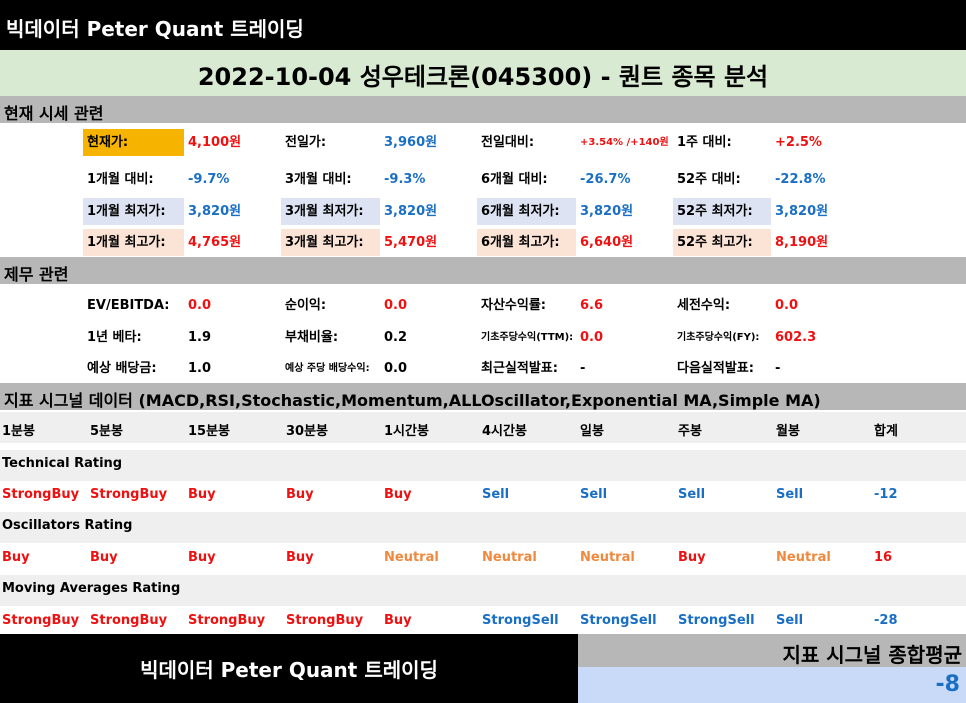  I want to click on summary-value: -8, so click(772, 685).